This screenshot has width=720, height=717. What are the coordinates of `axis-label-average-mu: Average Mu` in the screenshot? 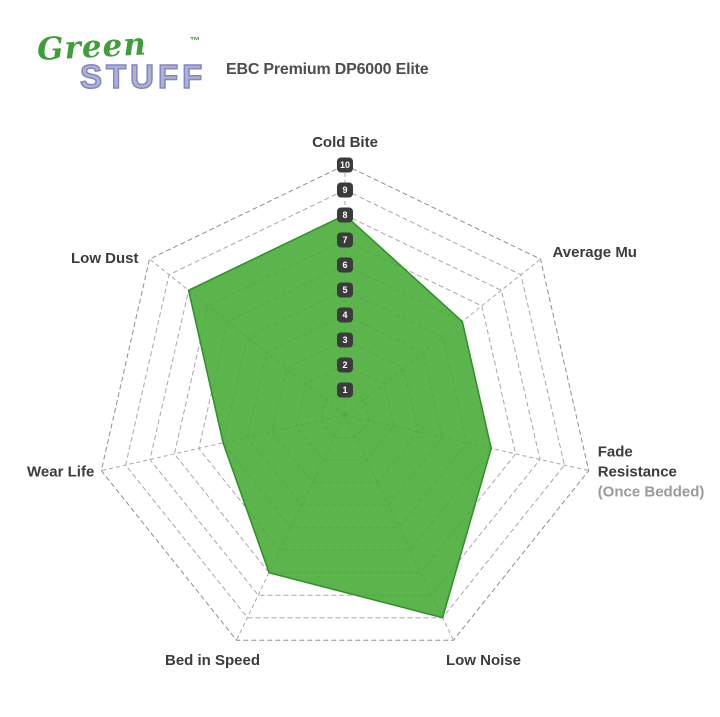 It's located at (595, 252).